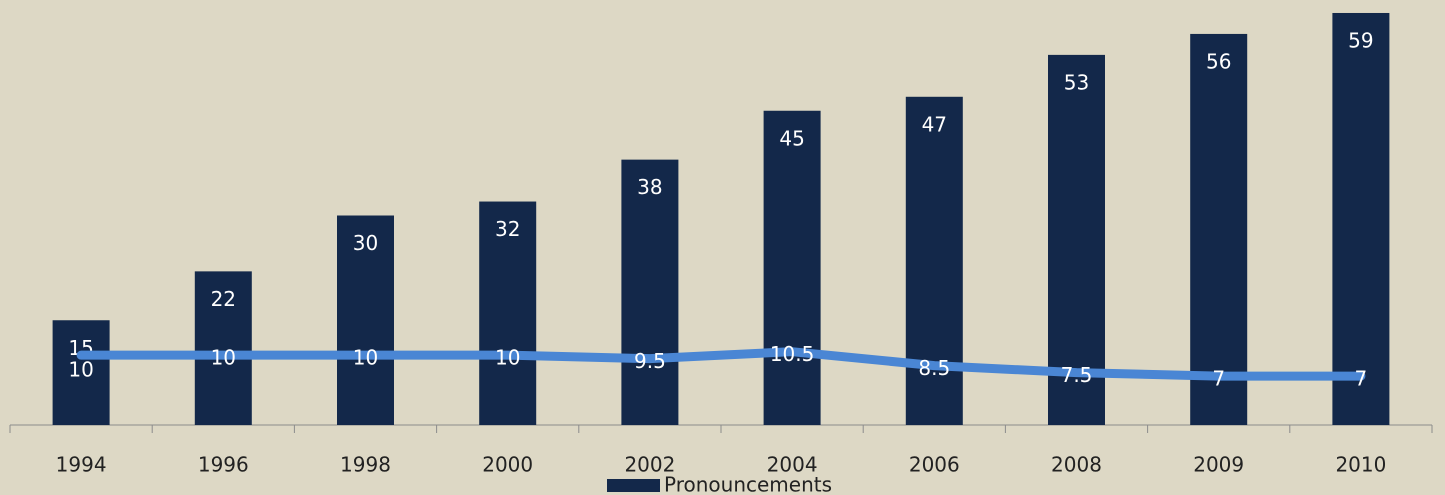  What do you see at coordinates (748, 484) in the screenshot?
I see `legend-label: Pronouncements` at bounding box center [748, 484].